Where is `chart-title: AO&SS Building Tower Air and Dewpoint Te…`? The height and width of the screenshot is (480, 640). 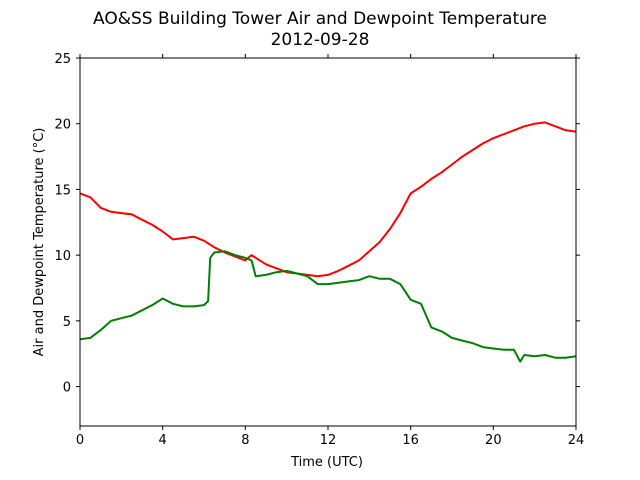 chart-title: AO&SS Building Tower Air and Dewpoint Te… is located at coordinates (320, 19).